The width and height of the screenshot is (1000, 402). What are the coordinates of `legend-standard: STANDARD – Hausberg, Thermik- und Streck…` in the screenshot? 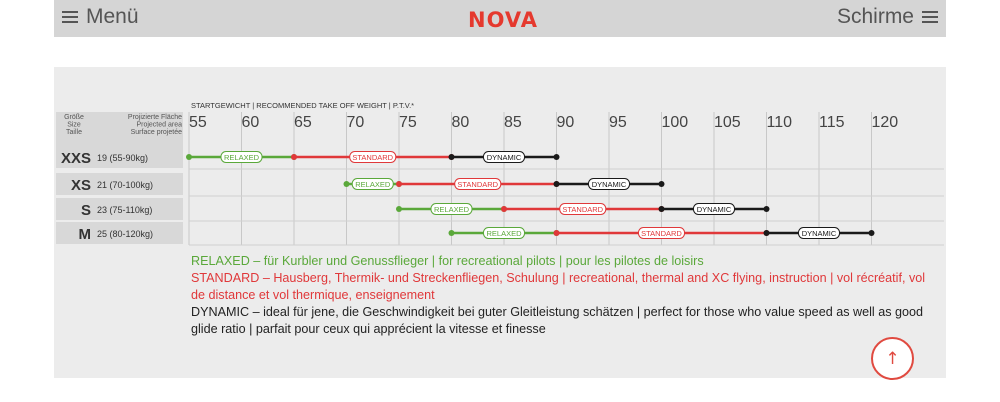 It's located at (558, 286).